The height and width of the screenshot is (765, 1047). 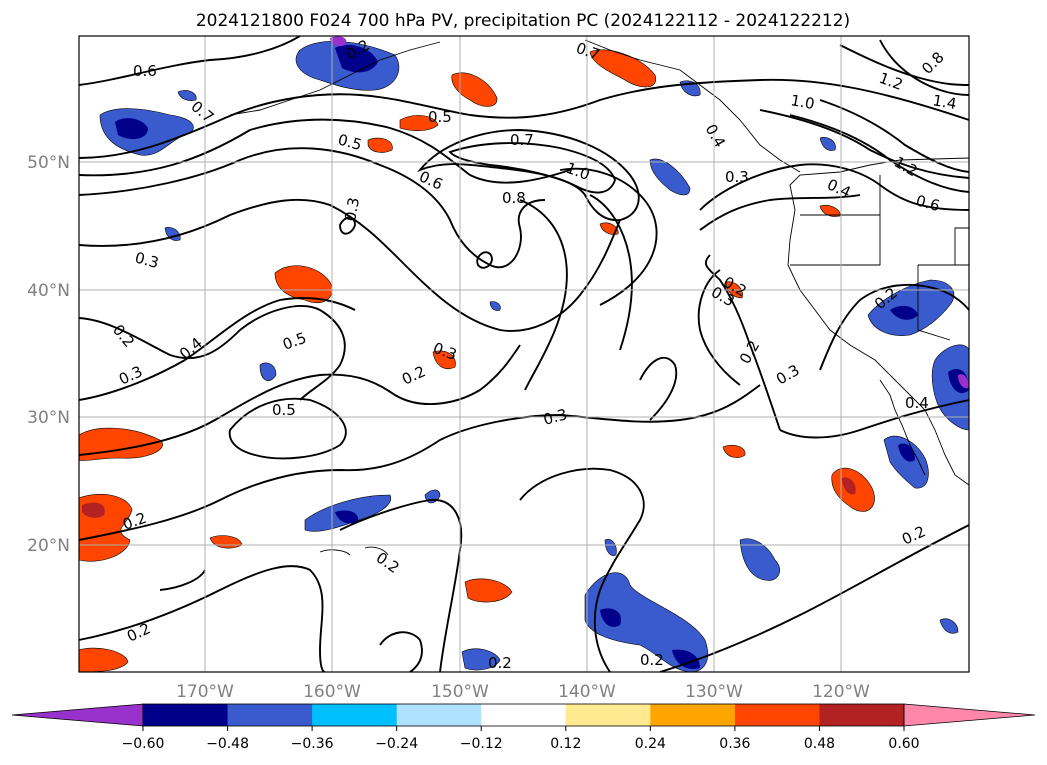 I want to click on lon-label: 120°W, so click(x=841, y=692).